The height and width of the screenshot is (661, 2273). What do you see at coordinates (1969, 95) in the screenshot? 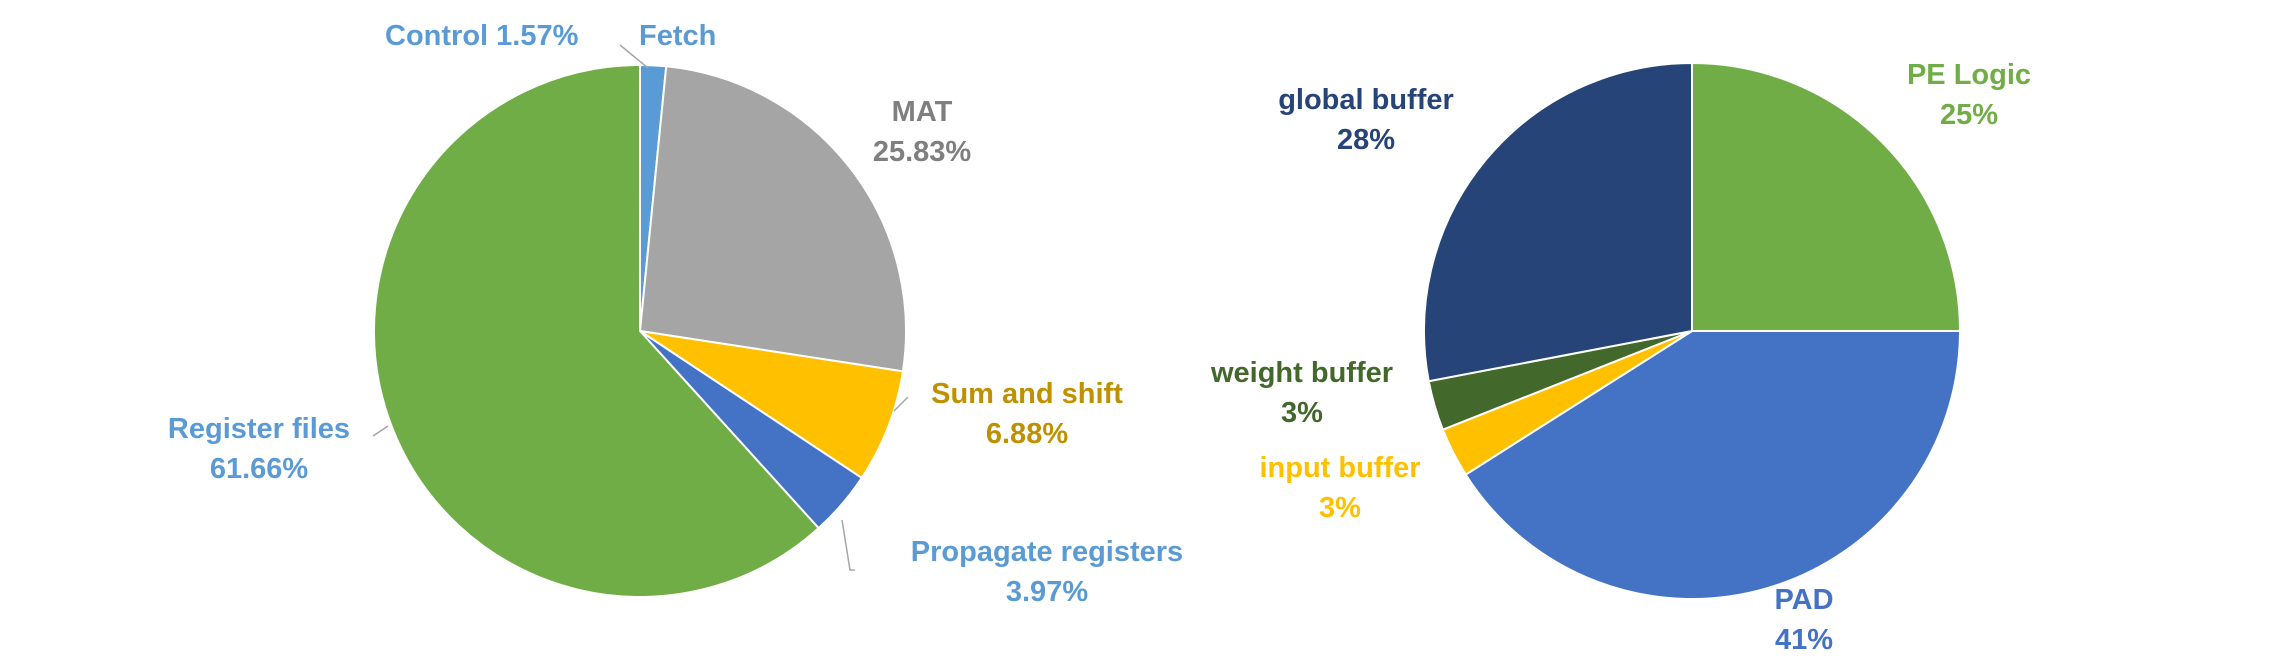
I see `label-pe-logic: PE Logic 25%` at bounding box center [1969, 95].